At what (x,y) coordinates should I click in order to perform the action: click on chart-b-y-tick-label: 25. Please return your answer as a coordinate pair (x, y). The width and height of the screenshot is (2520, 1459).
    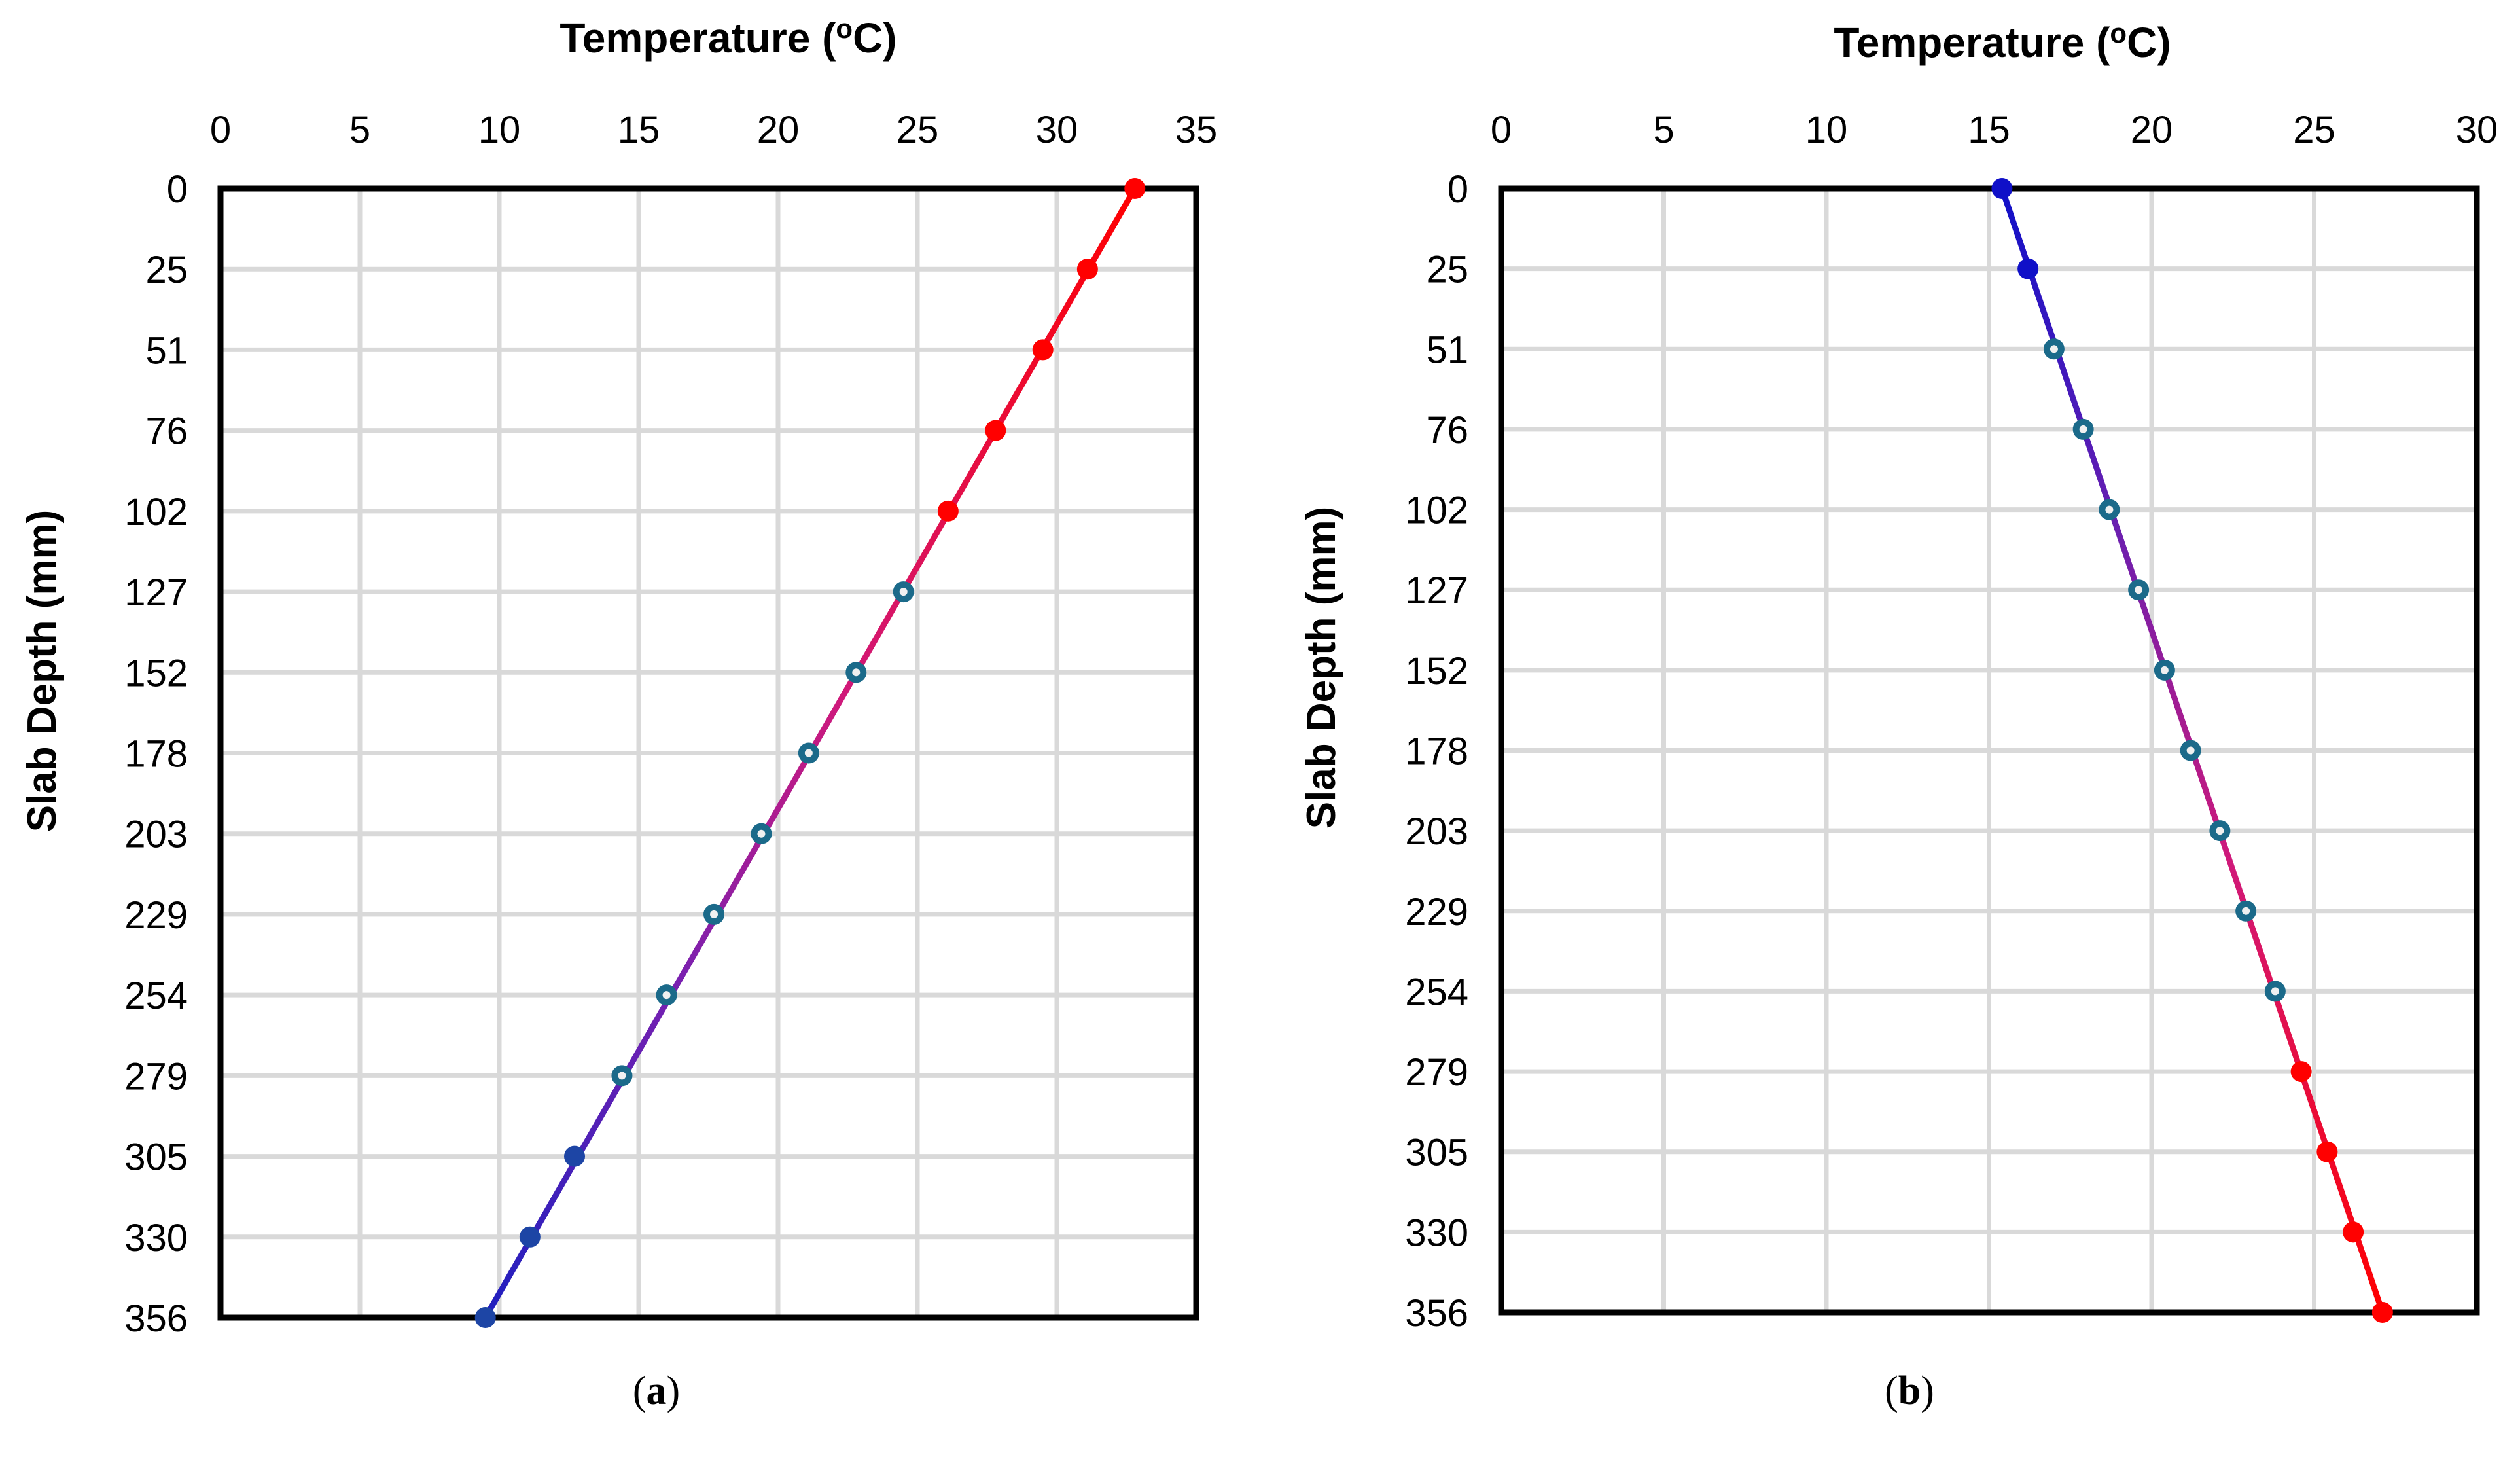
    Looking at the image, I should click on (1447, 270).